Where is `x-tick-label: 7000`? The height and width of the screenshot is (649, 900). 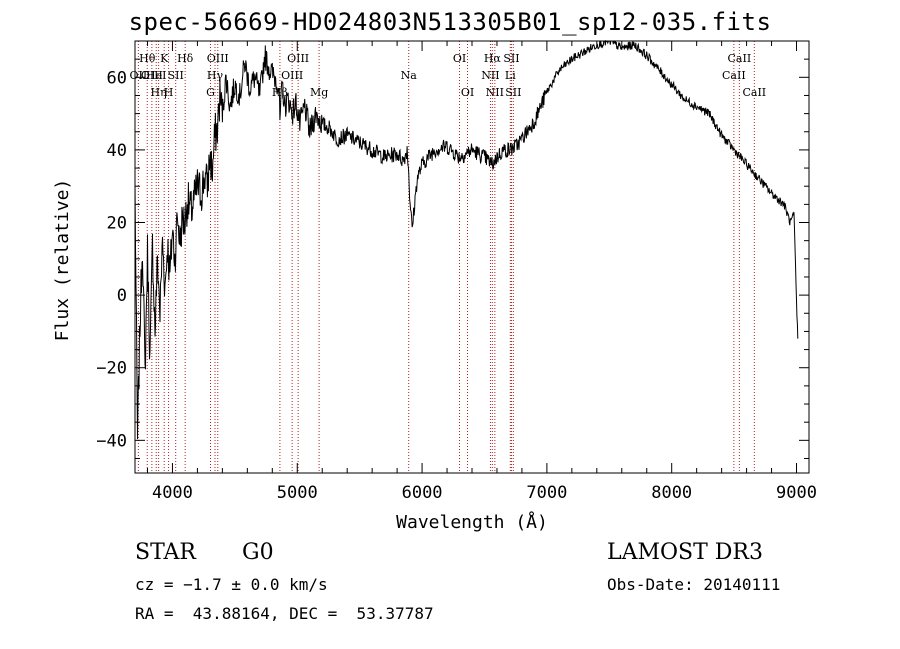
x-tick-label: 7000 is located at coordinates (546, 493).